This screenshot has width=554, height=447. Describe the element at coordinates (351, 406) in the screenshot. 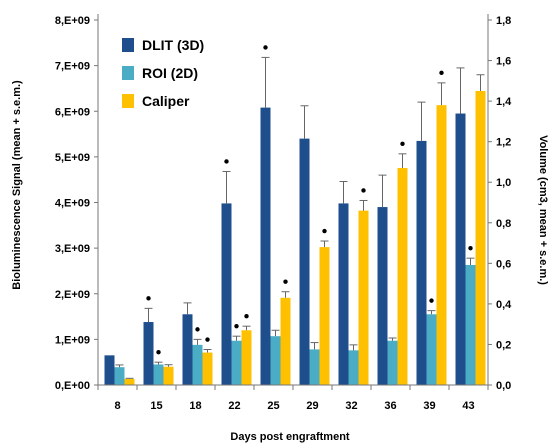

I see `x-tick-label: 32` at that location.